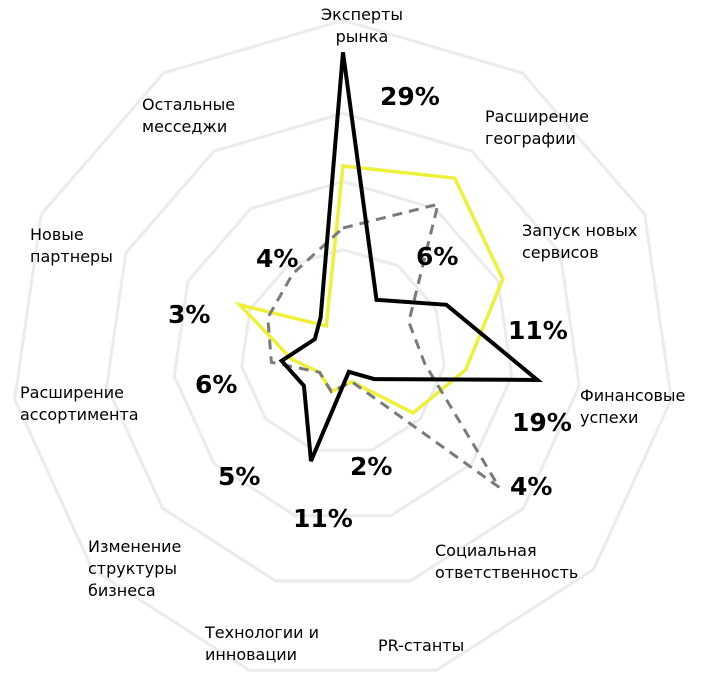 The height and width of the screenshot is (690, 725). What do you see at coordinates (189, 115) in the screenshot?
I see `axis-label: Остальные месседжи` at bounding box center [189, 115].